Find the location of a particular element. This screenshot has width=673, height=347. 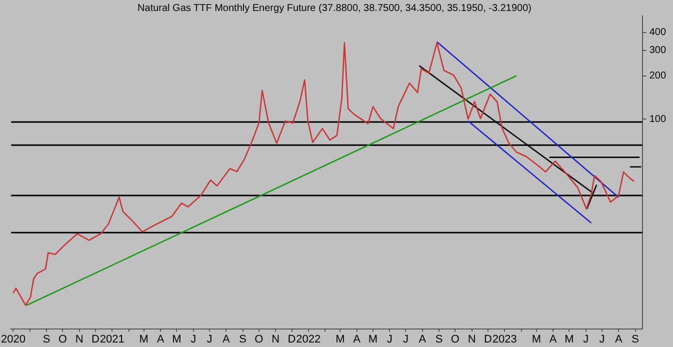

x-tick-label: 2022 is located at coordinates (308, 339).